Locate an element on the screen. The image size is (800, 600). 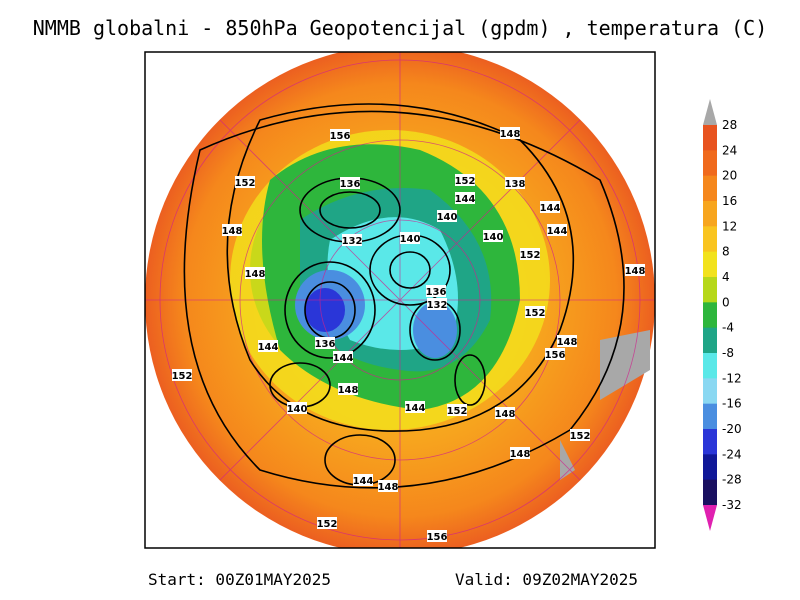
start-time: Start: 00Z01MAY2025 is located at coordinates (239, 579).